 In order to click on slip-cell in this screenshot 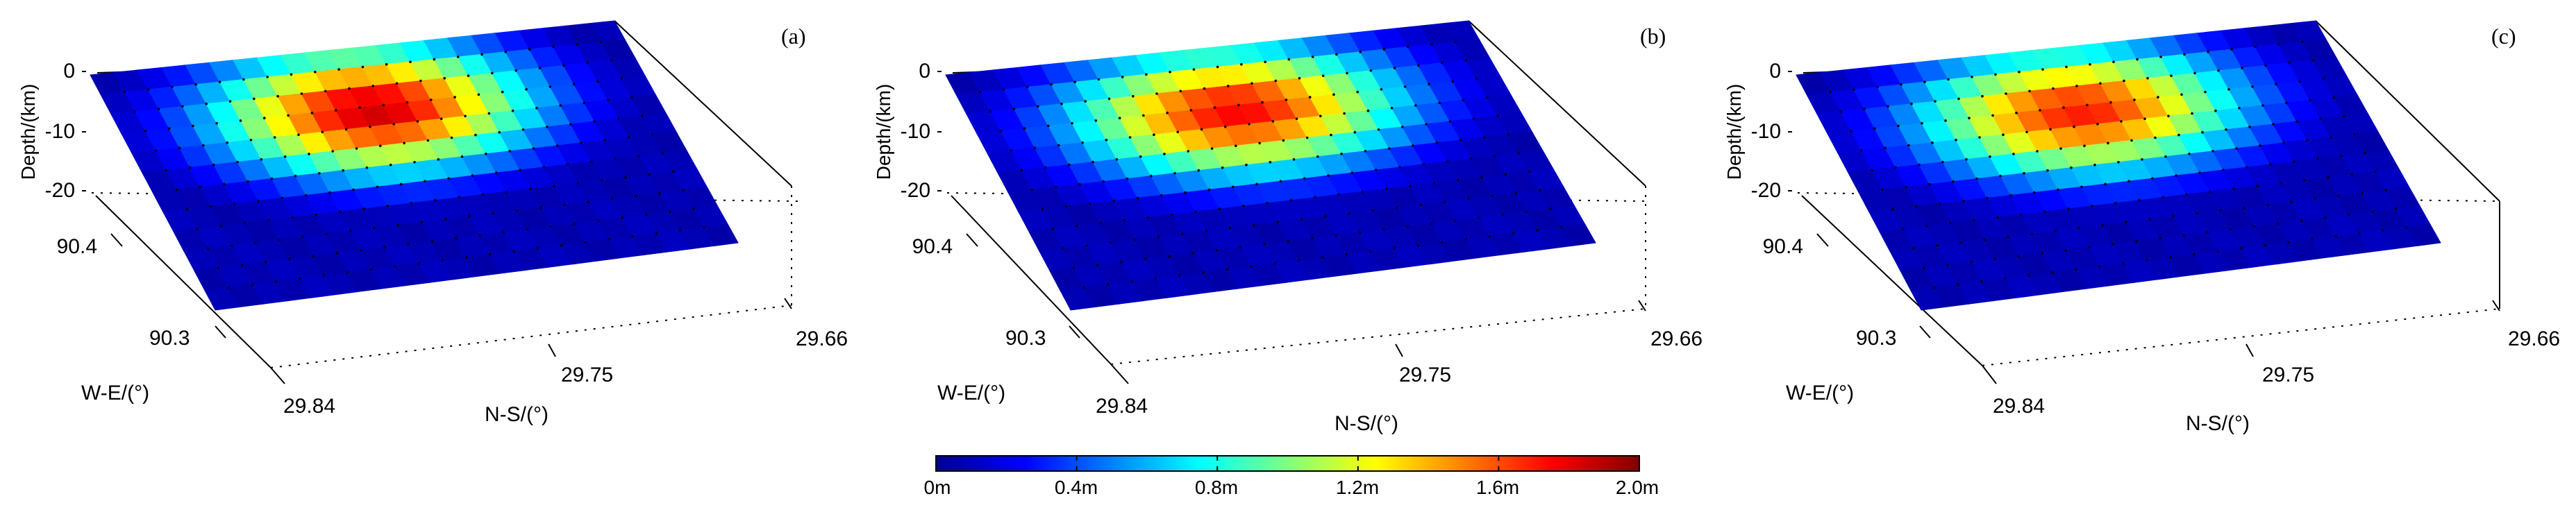, I will do `click(2423, 234)`.